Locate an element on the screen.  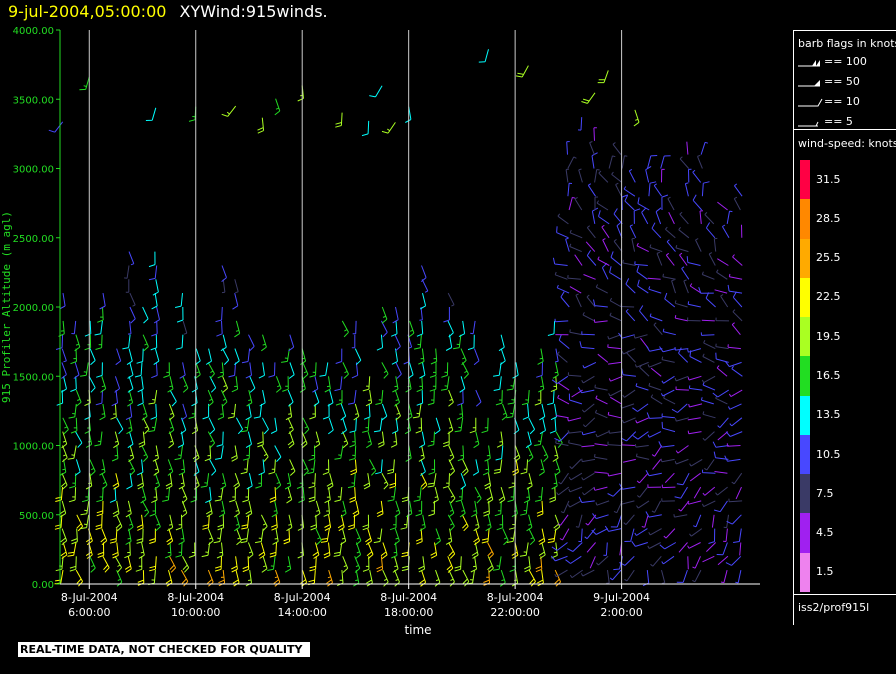
barb-legend-item-10: == 10 is located at coordinates (842, 101).